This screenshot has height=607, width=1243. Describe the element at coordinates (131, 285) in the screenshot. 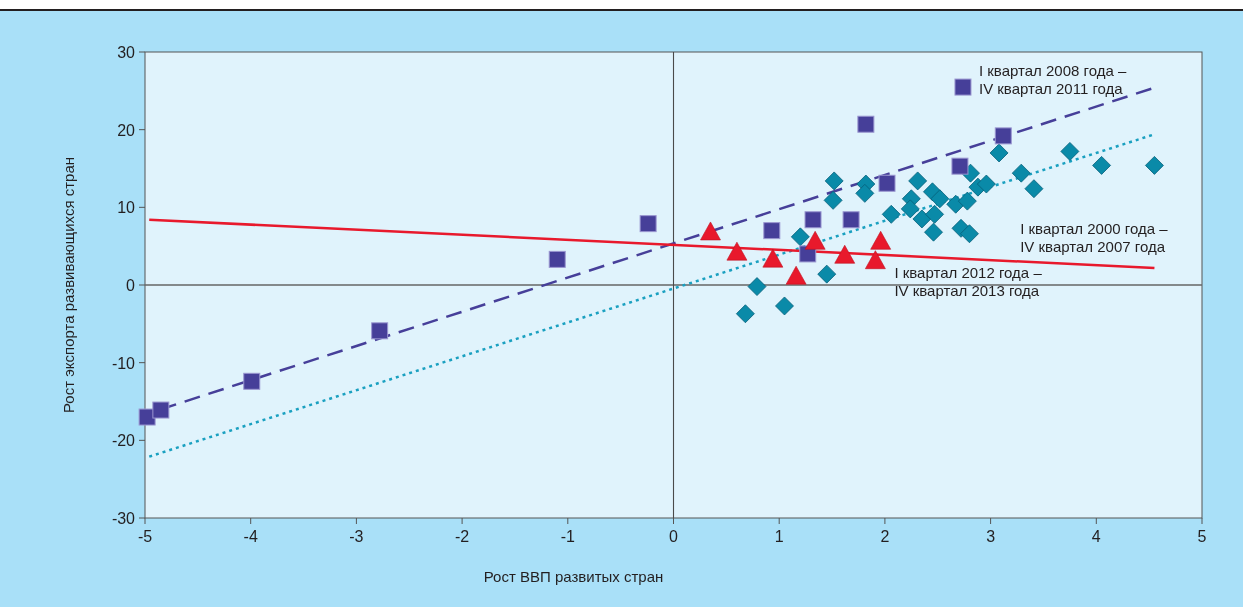

I see `y-tick-label: 0` at that location.